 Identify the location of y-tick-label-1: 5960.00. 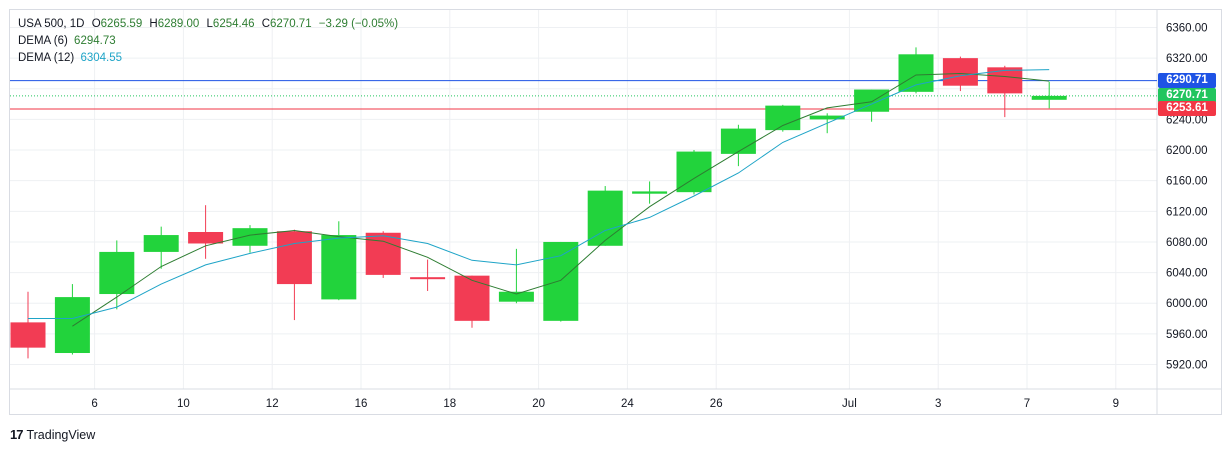
(1187, 335).